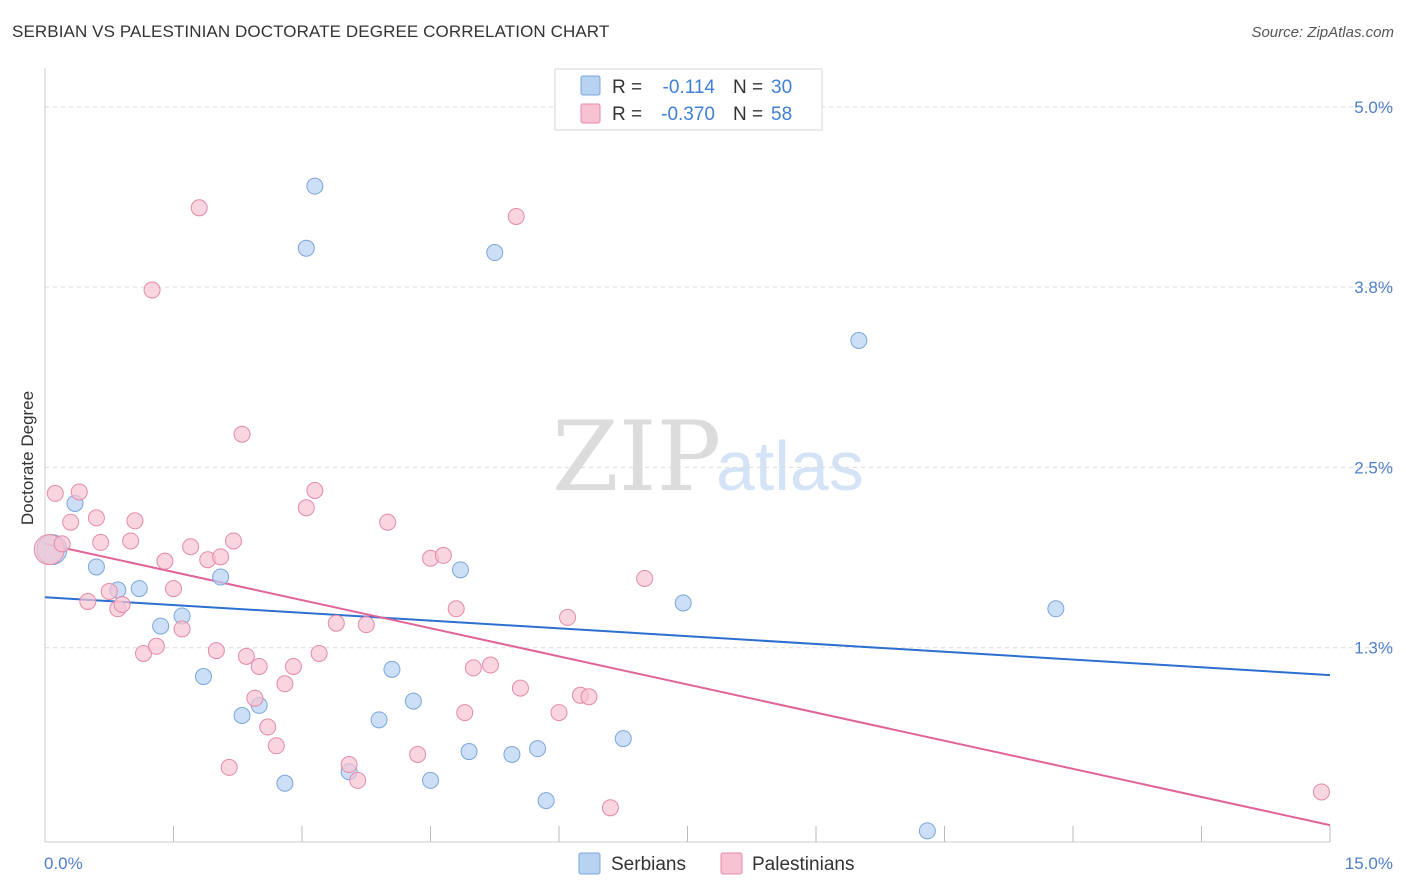 The image size is (1406, 892). Describe the element at coordinates (627, 114) in the screenshot. I see `palestinians-r-label: R =` at that location.